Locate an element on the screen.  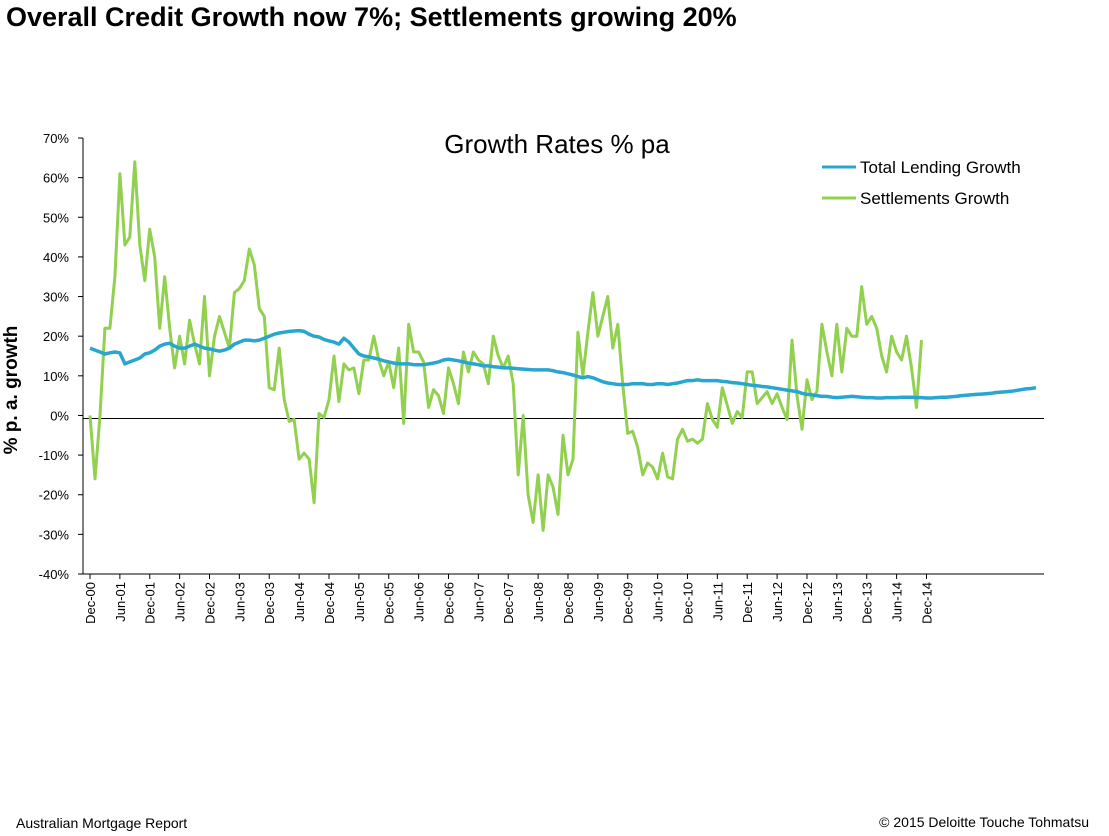
x-tick-label: Jun-06 is located at coordinates (419, 602).